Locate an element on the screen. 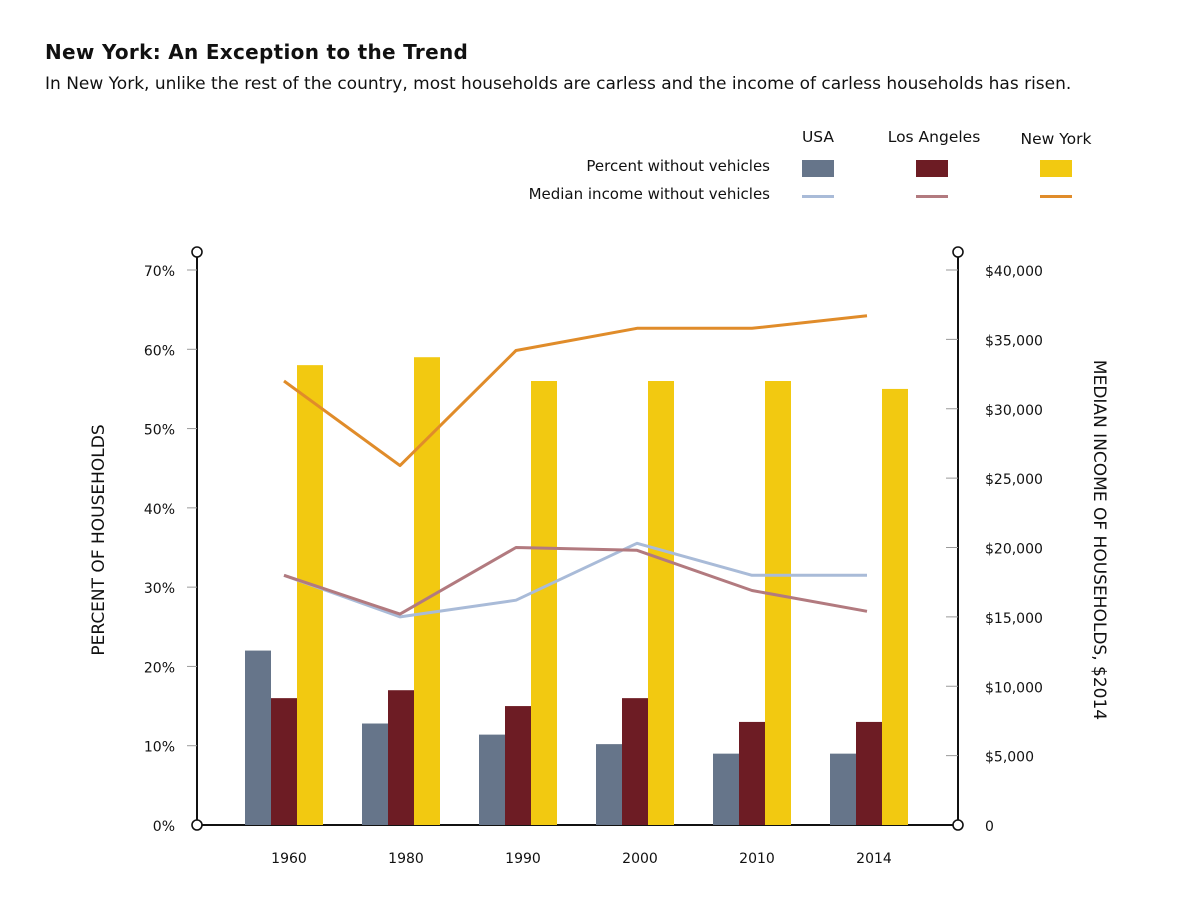 This screenshot has height=921, width=1200. legend-swatch-ny-line is located at coordinates (1056, 196).